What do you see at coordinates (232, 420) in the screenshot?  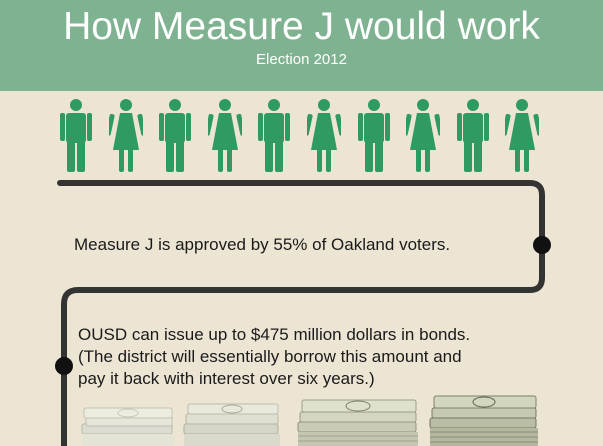 I see `money-stack-medium-icon` at bounding box center [232, 420].